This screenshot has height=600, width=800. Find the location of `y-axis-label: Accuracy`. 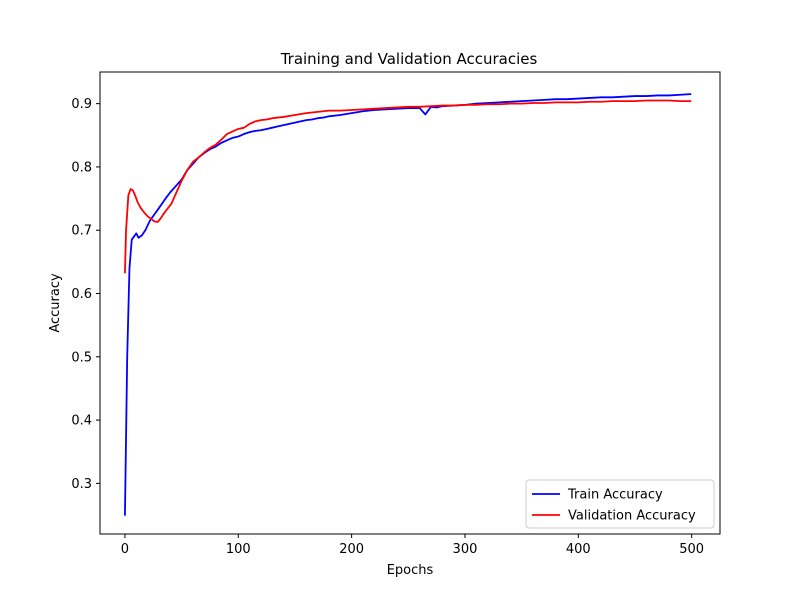

y-axis-label: Accuracy is located at coordinates (55, 303).